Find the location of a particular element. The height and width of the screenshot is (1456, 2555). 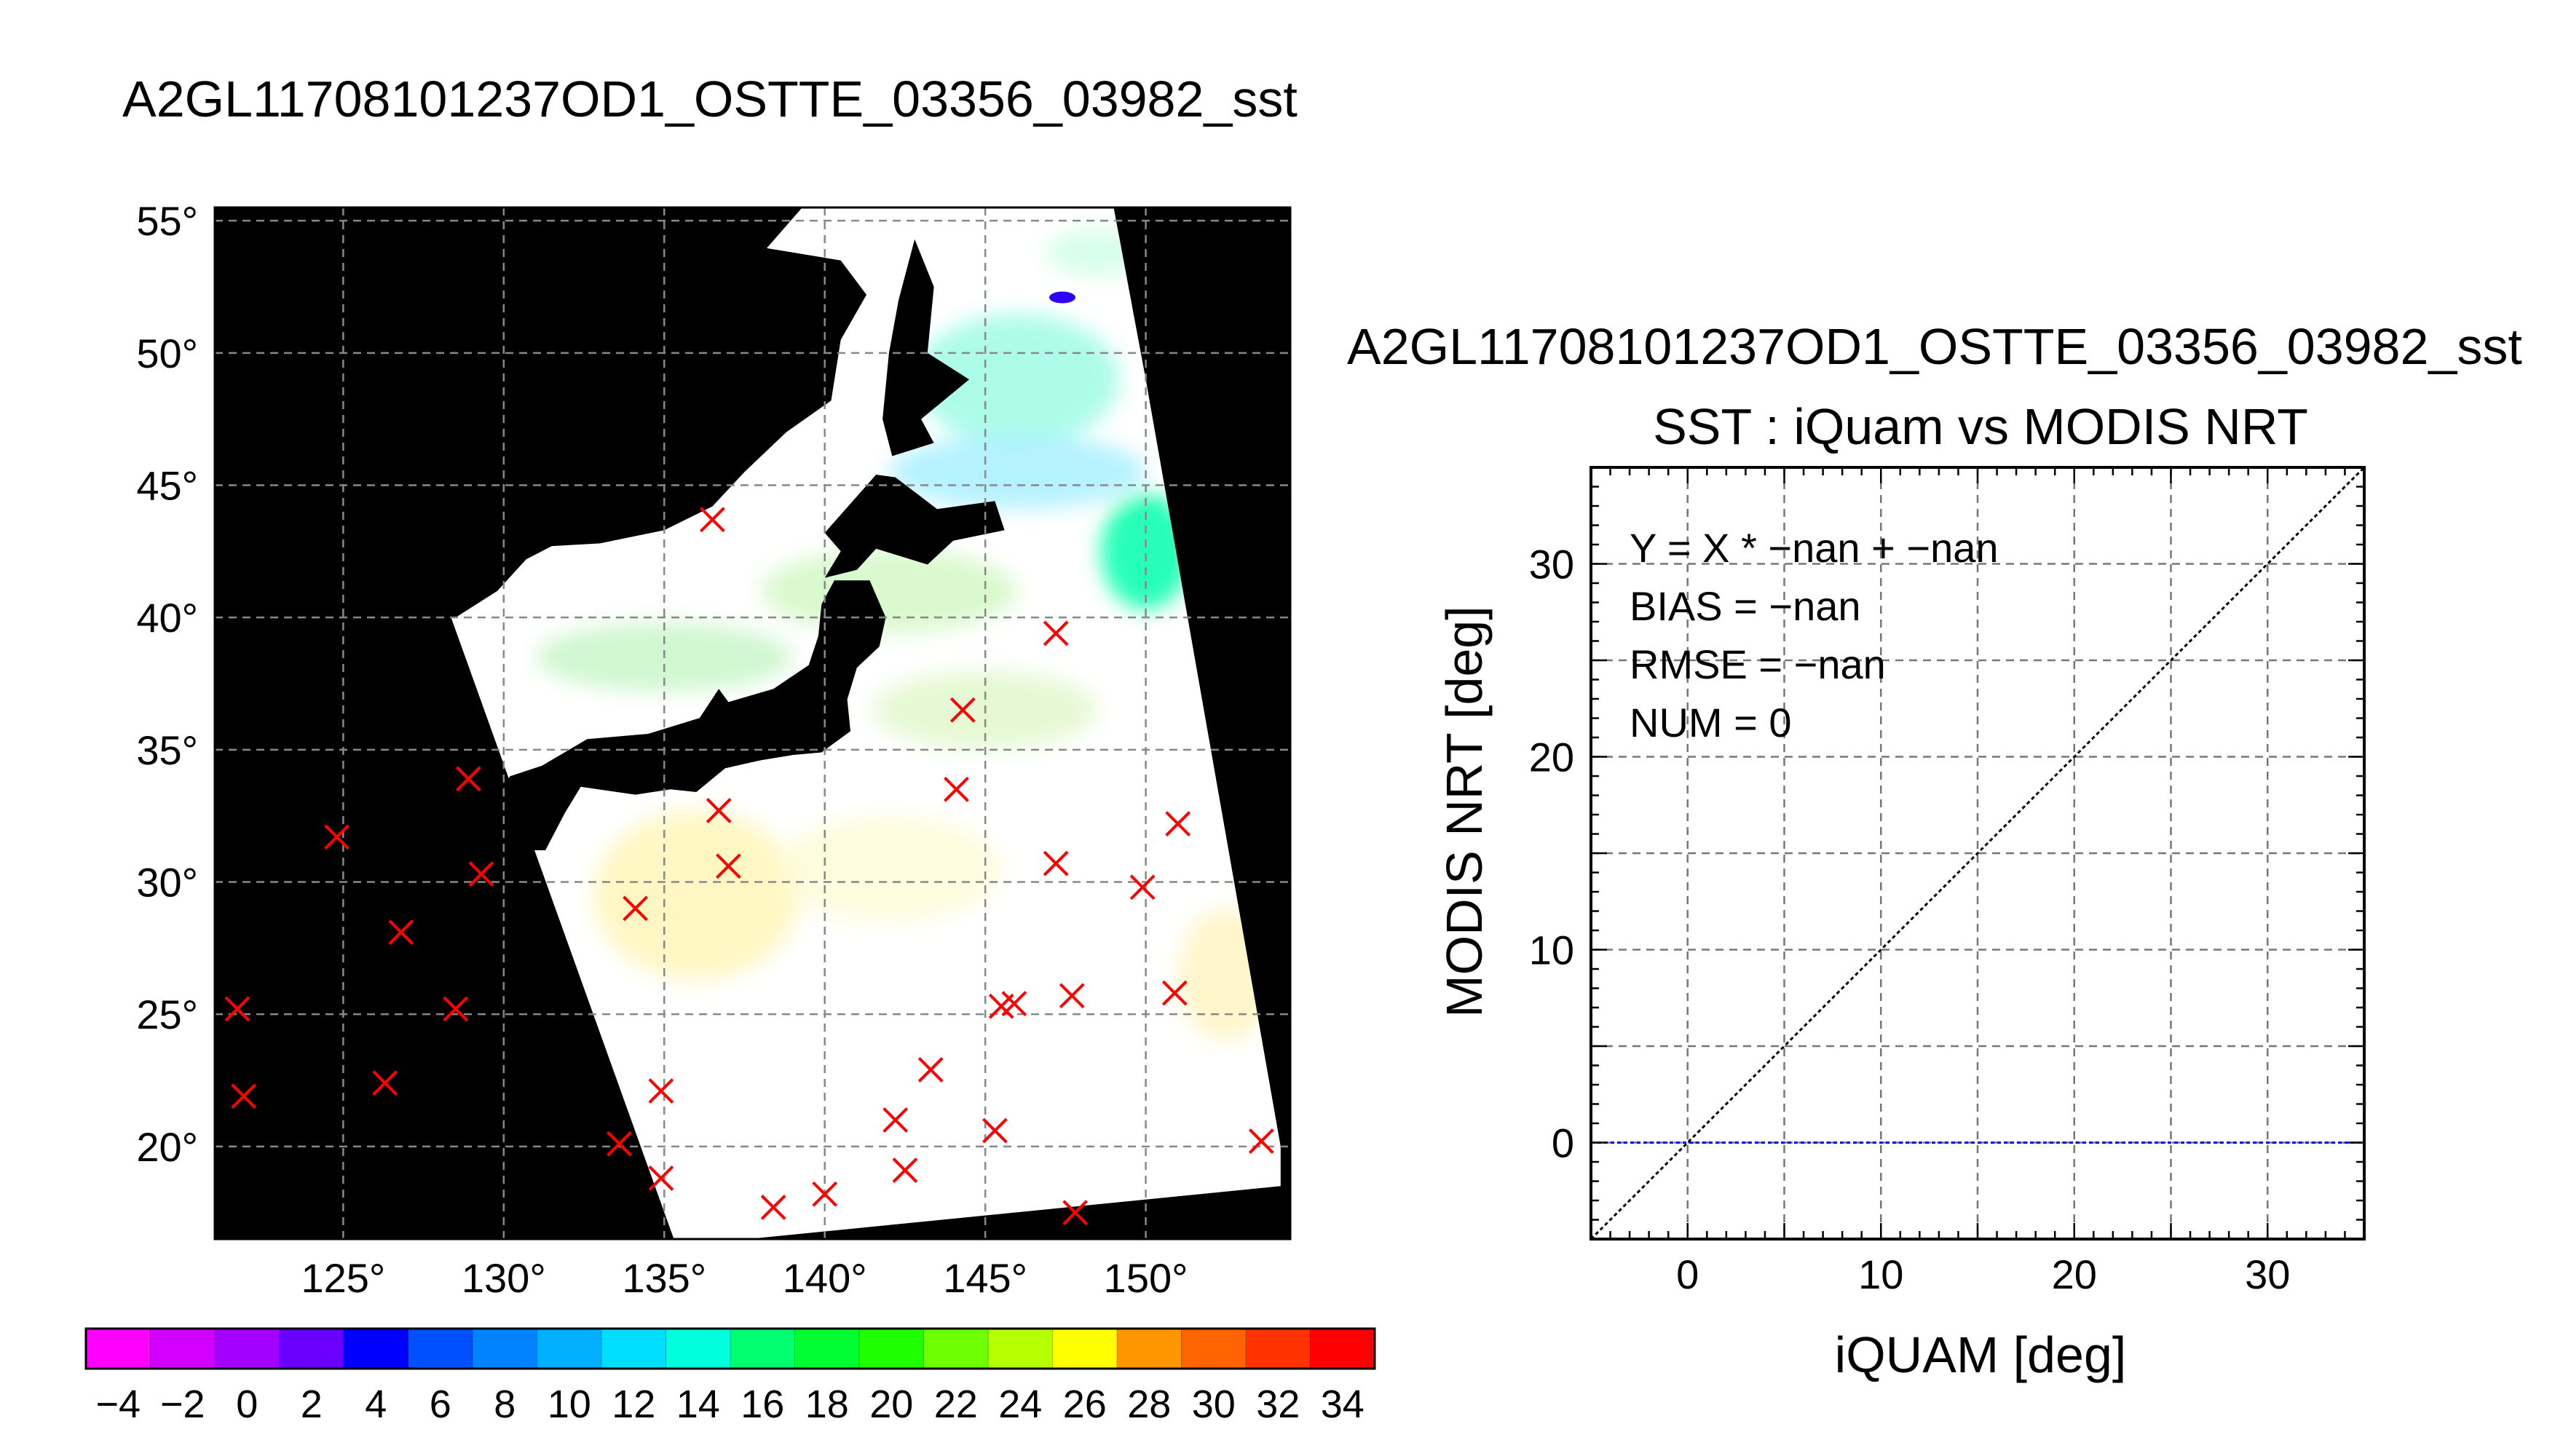

color-bar-tick-label: 20 is located at coordinates (891, 1404).